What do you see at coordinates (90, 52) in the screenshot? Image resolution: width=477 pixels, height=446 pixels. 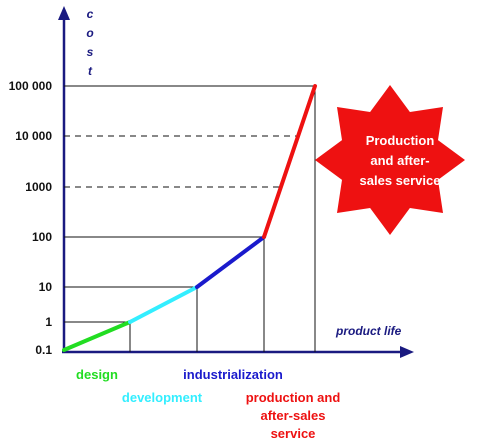 I see `y-axis-title-letter: s` at bounding box center [90, 52].